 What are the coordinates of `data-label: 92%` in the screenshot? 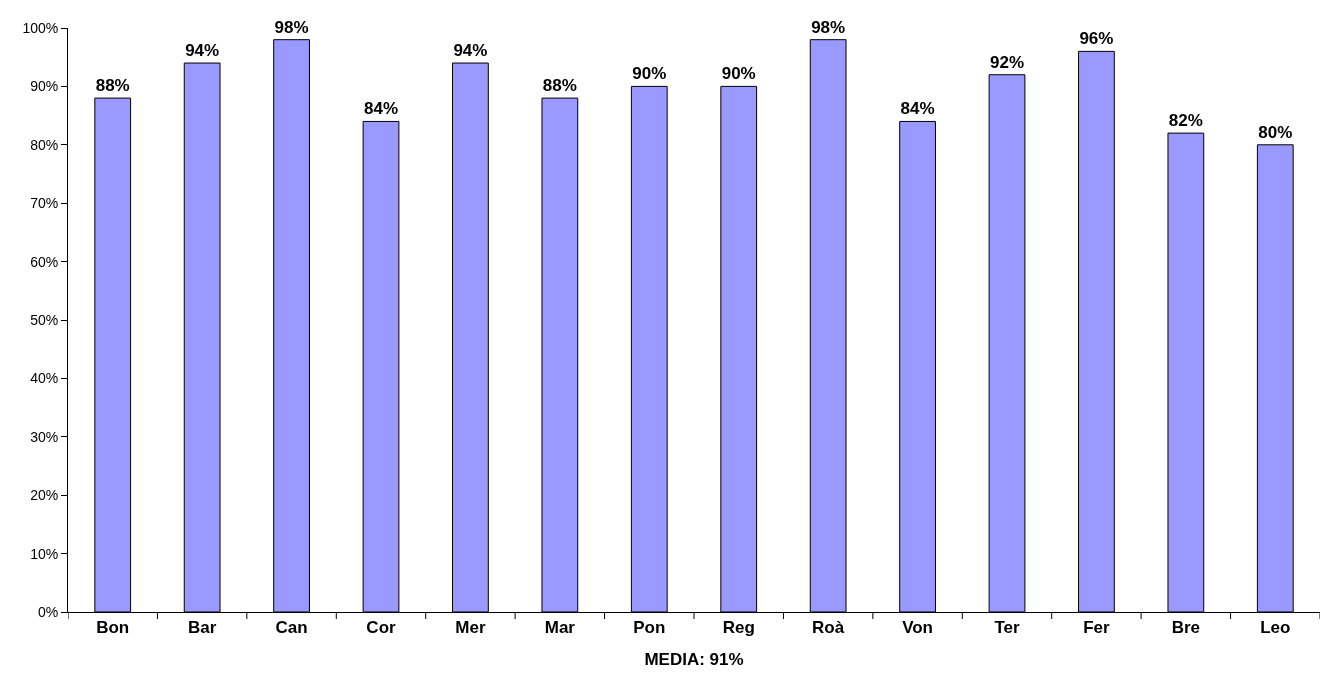 It's located at (1007, 62).